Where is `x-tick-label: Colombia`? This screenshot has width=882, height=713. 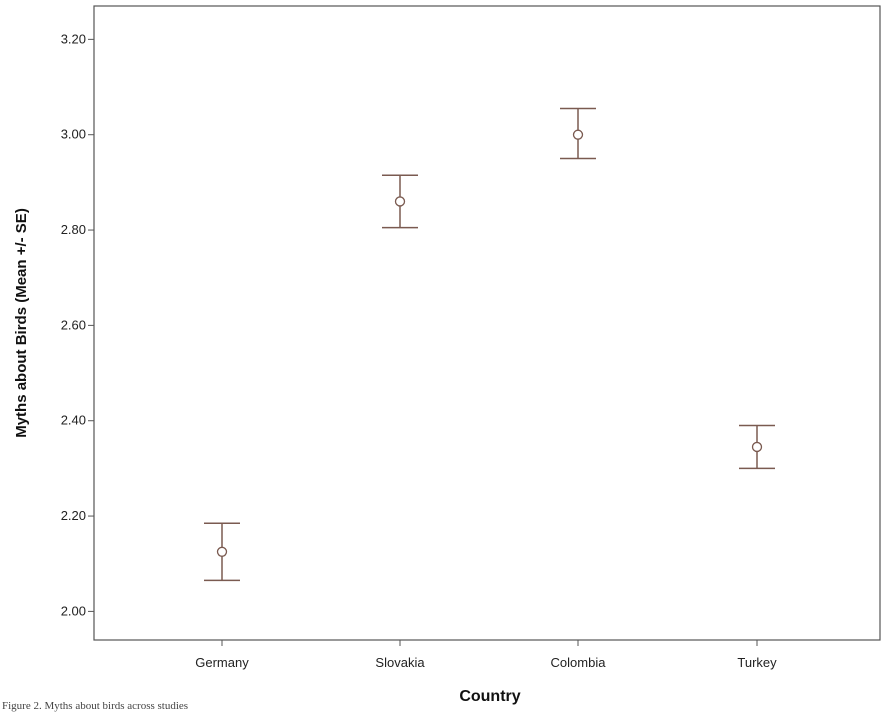
x-tick-label: Colombia is located at coordinates (579, 662).